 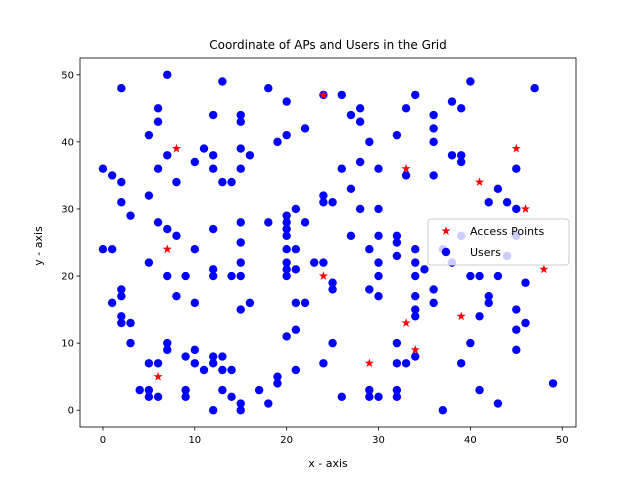 What do you see at coordinates (562, 440) in the screenshot?
I see `x-tick-label: 50` at bounding box center [562, 440].